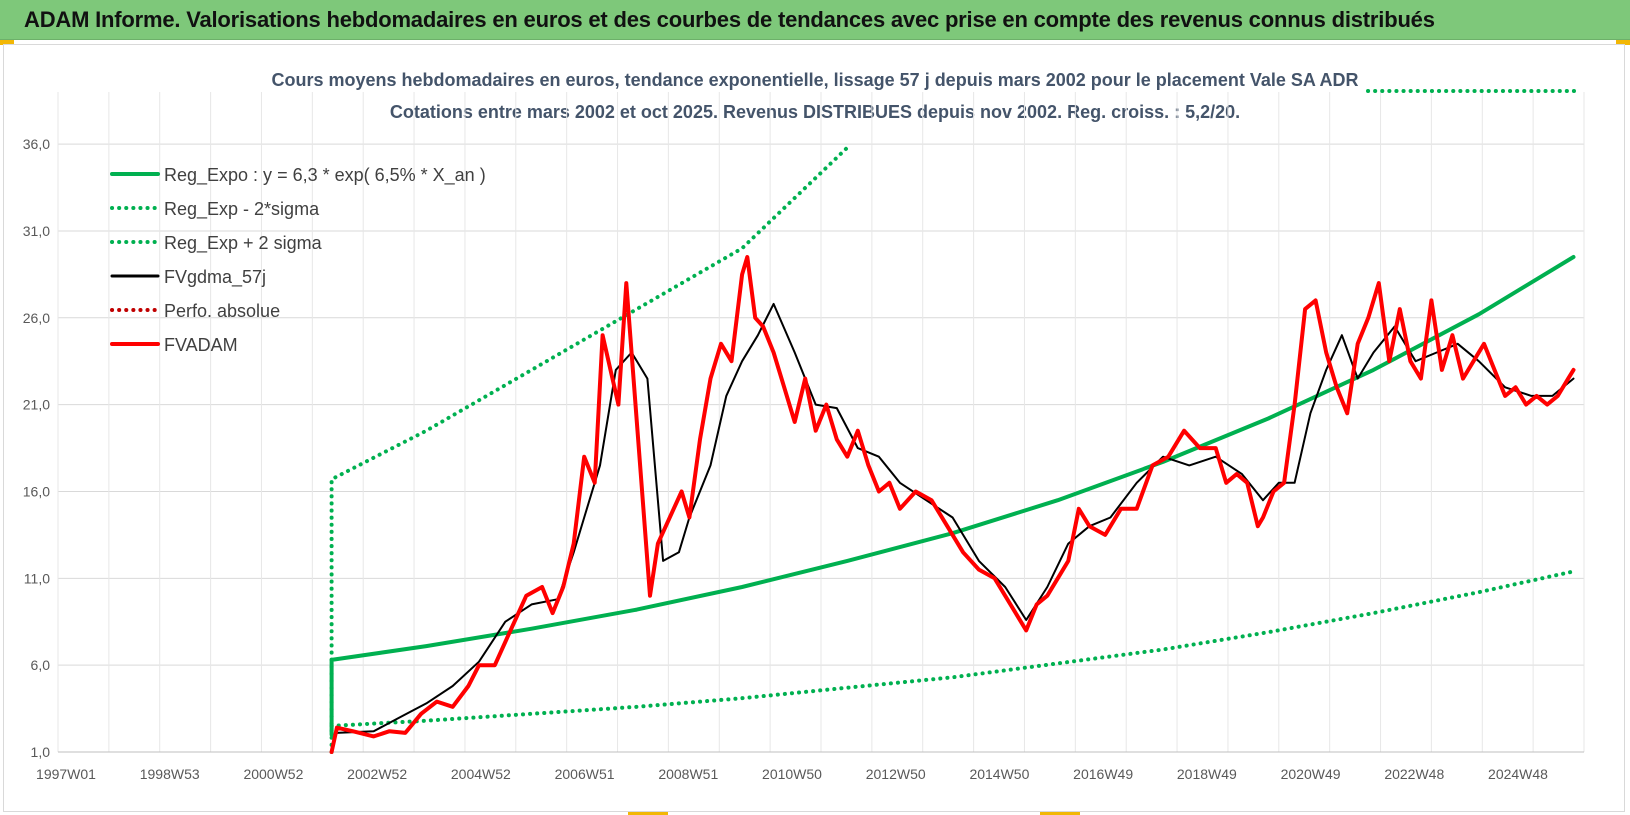 The image size is (1630, 815). What do you see at coordinates (36, 318) in the screenshot?
I see `y-tick-label: 26,0` at bounding box center [36, 318].